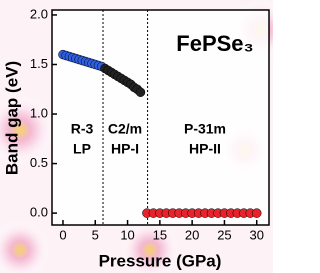 The width and height of the screenshot is (320, 273). Describe the element at coordinates (95, 234) in the screenshot. I see `x-tick-label: 5` at that location.